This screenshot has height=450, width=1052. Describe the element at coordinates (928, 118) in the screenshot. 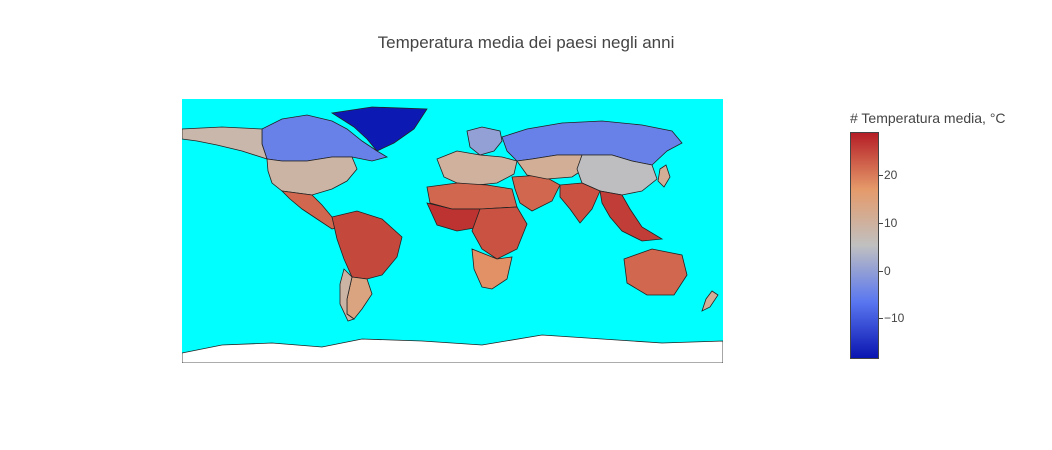

I see `colorbar-title: # Temperatura media, °C` at that location.